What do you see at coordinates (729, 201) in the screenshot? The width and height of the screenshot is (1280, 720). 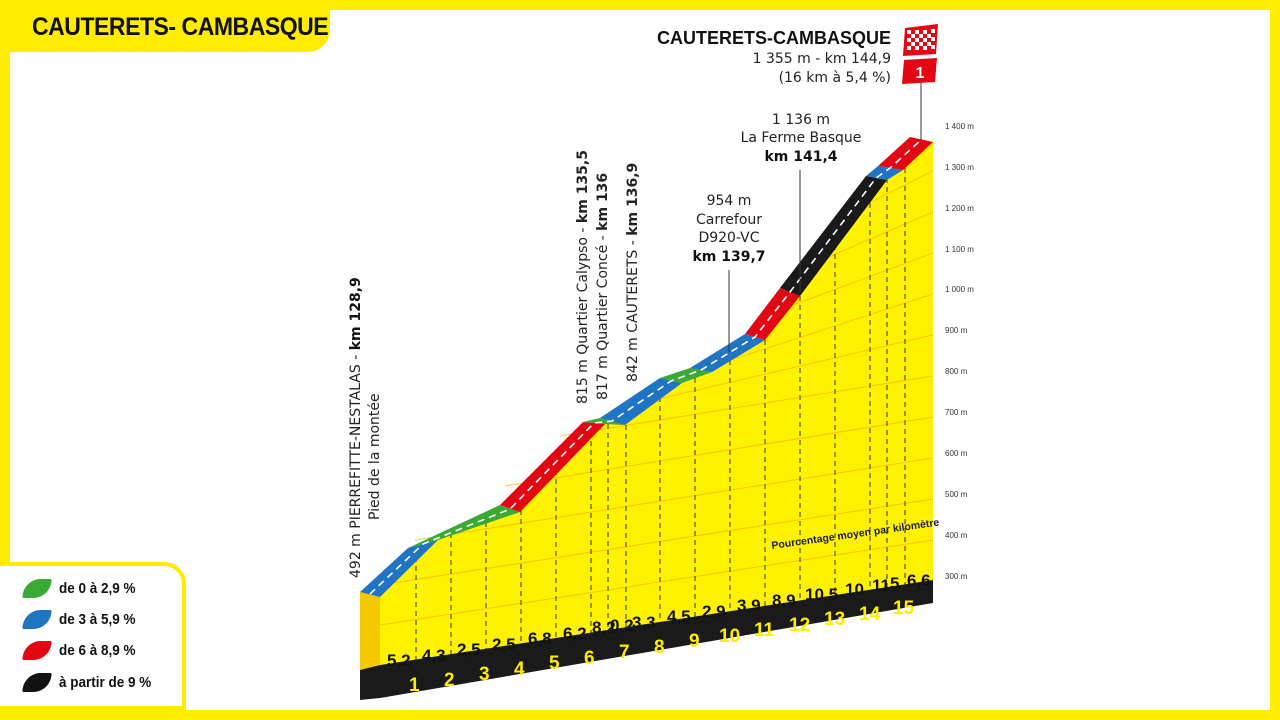 I see `waypoint-altitude: 954 m` at bounding box center [729, 201].